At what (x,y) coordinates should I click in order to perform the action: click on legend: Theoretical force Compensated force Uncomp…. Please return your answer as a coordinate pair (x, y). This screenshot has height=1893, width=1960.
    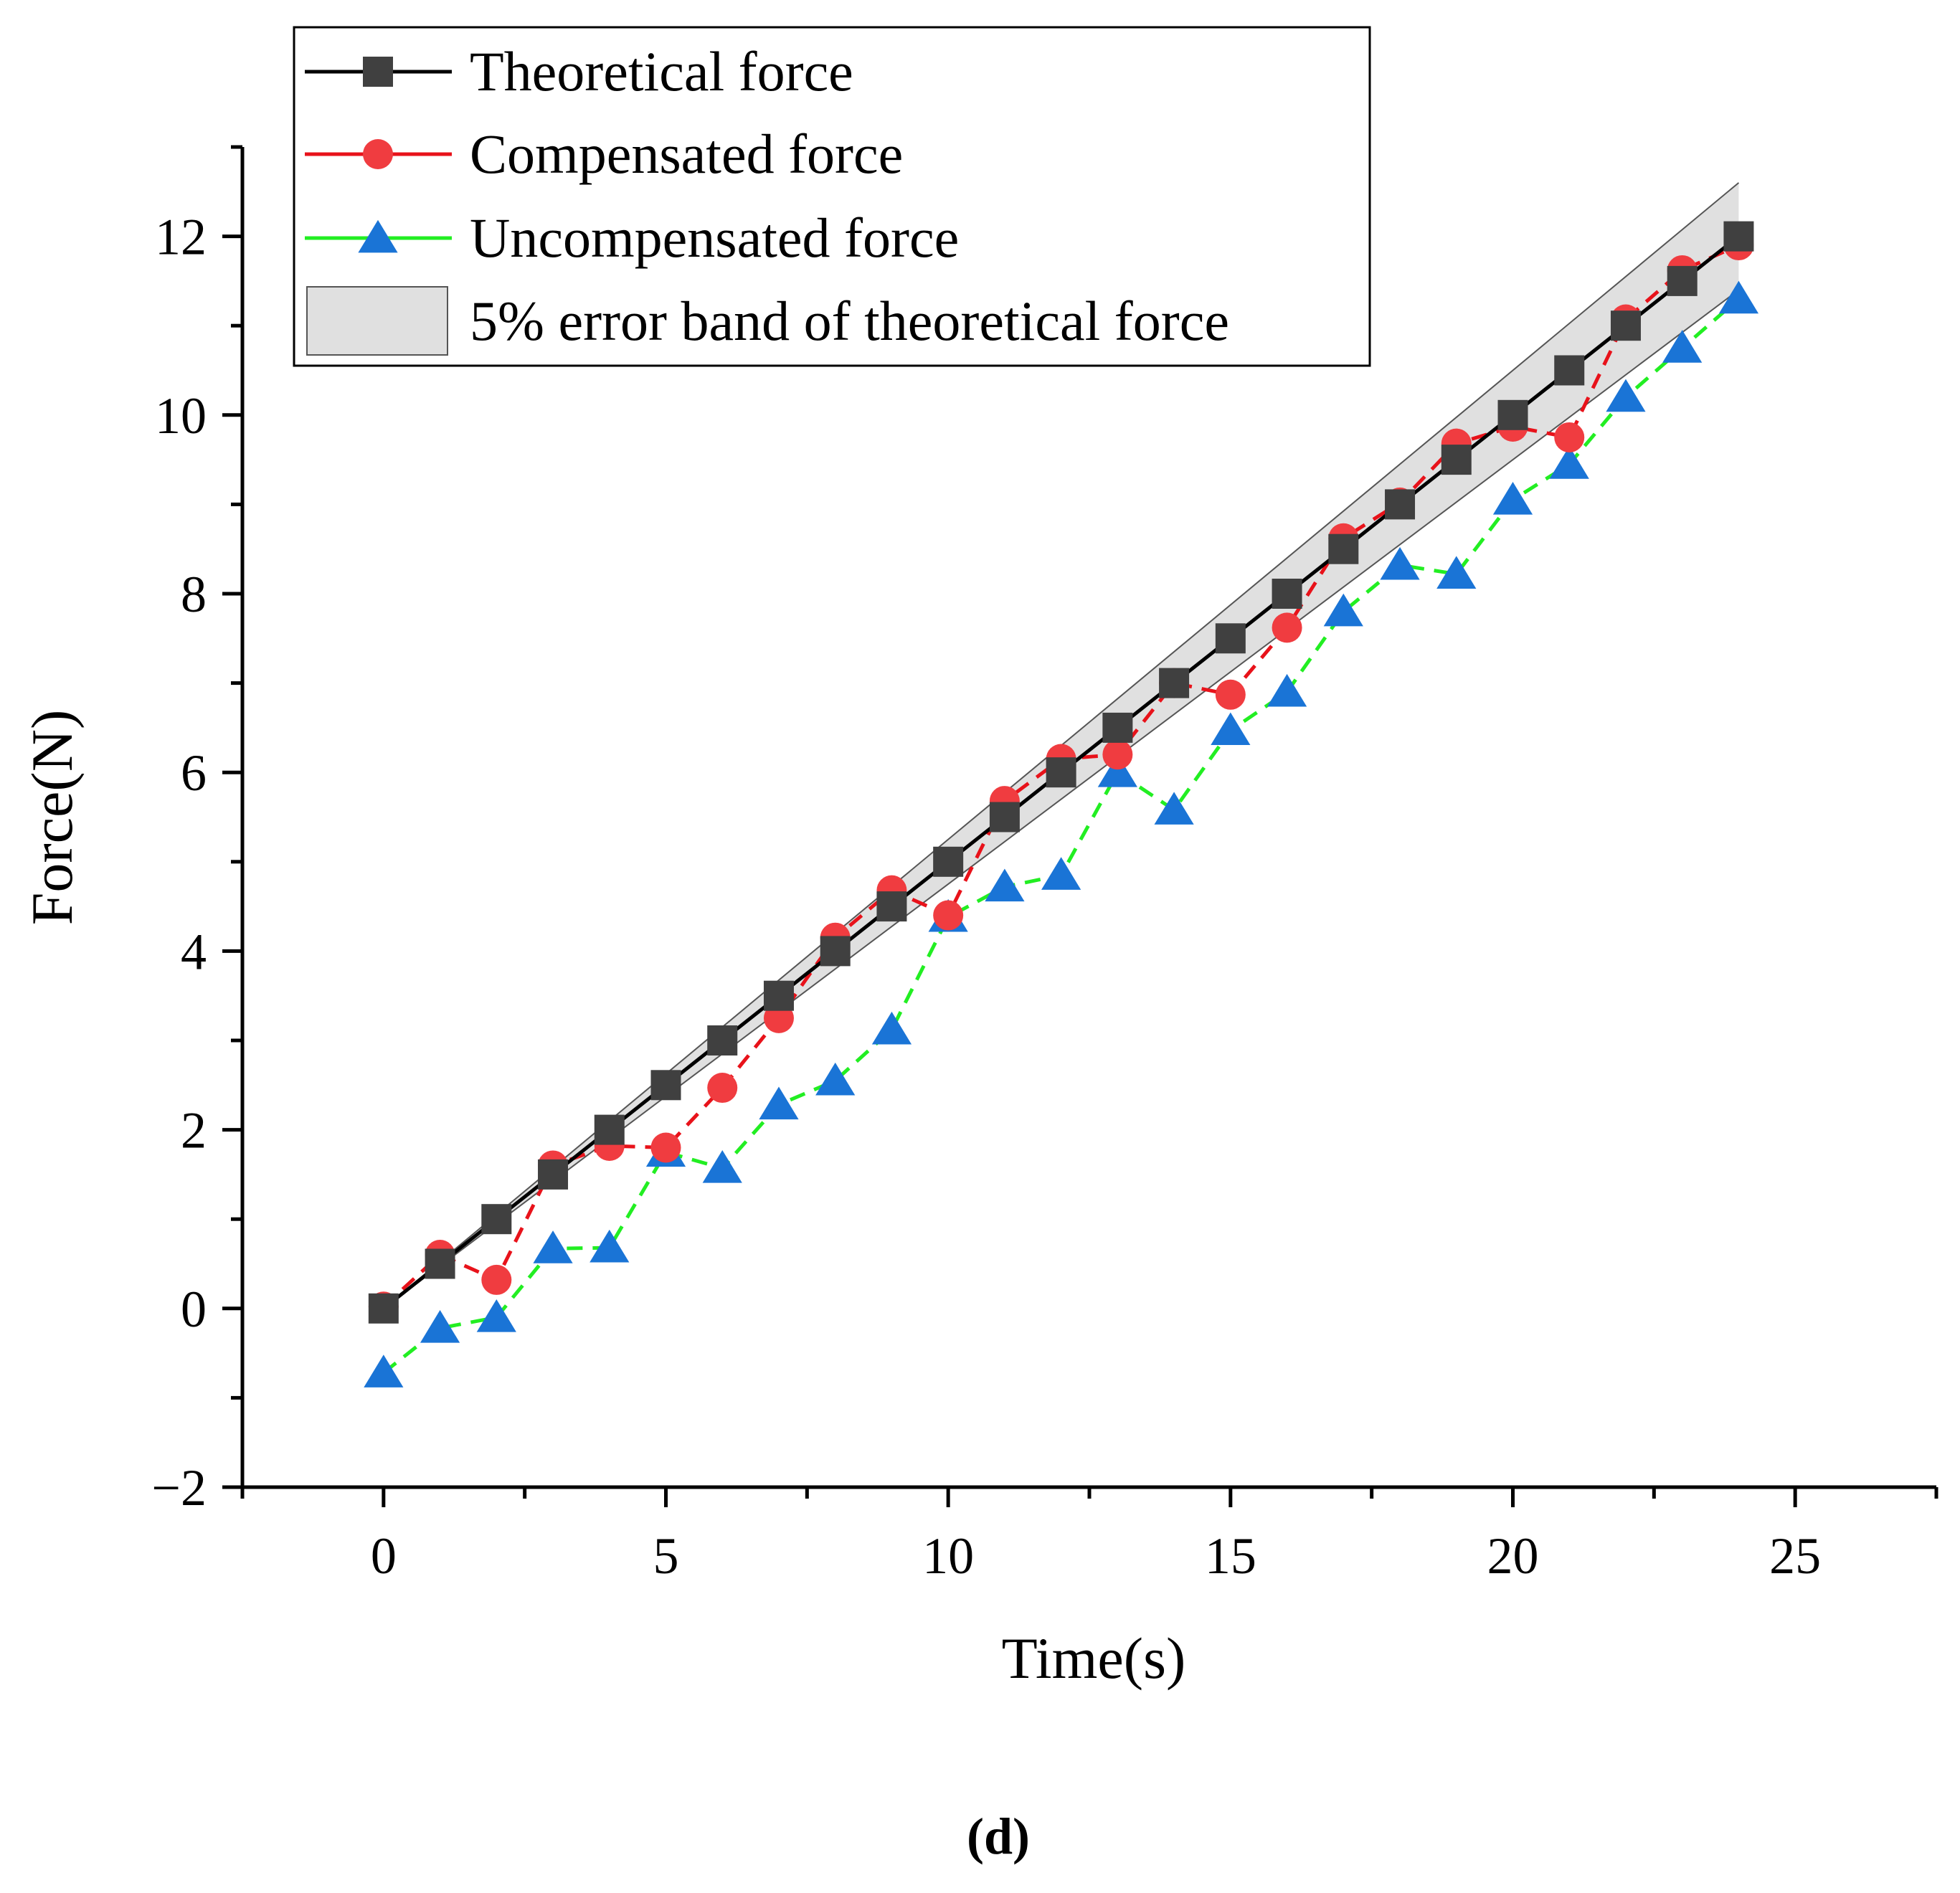
    Looking at the image, I should click on (832, 196).